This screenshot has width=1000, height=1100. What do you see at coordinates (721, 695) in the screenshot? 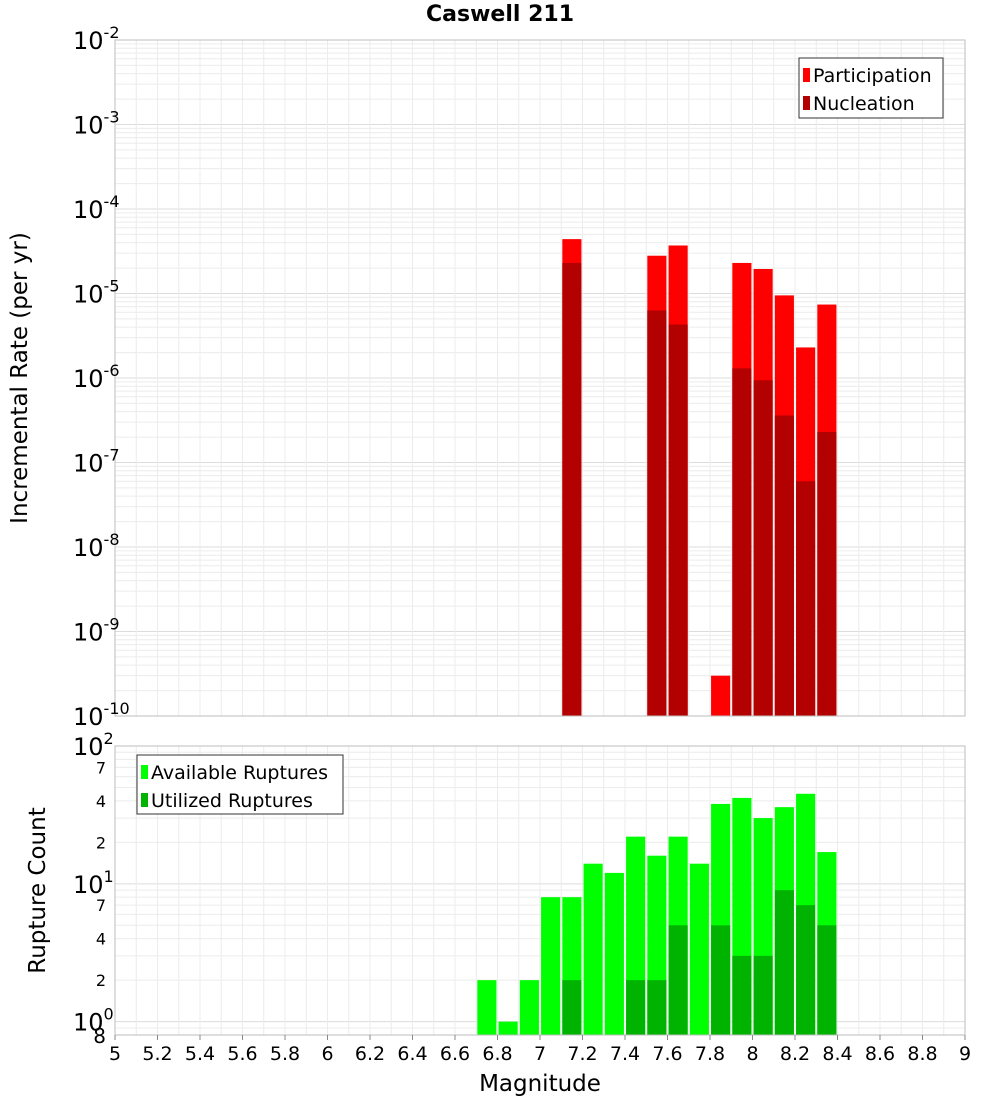
I see `bar-participation` at bounding box center [721, 695].